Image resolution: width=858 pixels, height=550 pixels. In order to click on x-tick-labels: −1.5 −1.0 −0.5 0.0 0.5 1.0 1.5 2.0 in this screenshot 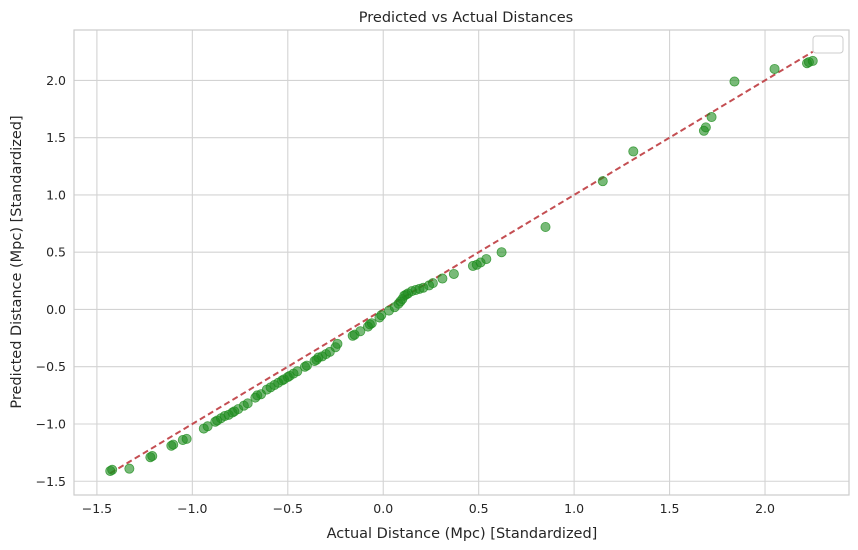, I will do `click(428, 508)`.